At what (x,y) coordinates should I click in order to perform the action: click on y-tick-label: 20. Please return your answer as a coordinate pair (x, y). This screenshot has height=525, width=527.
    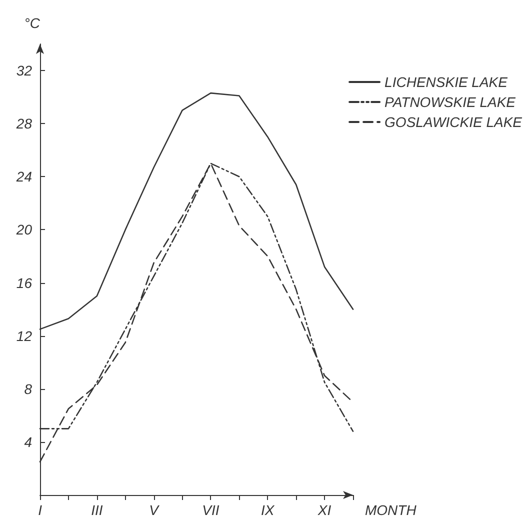
    Looking at the image, I should click on (23, 230).